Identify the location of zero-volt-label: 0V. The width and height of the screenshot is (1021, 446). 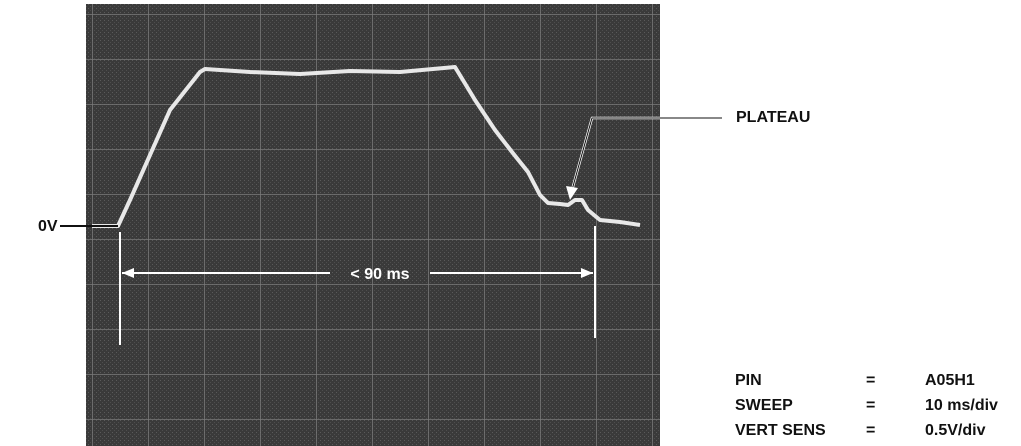
(48, 226).